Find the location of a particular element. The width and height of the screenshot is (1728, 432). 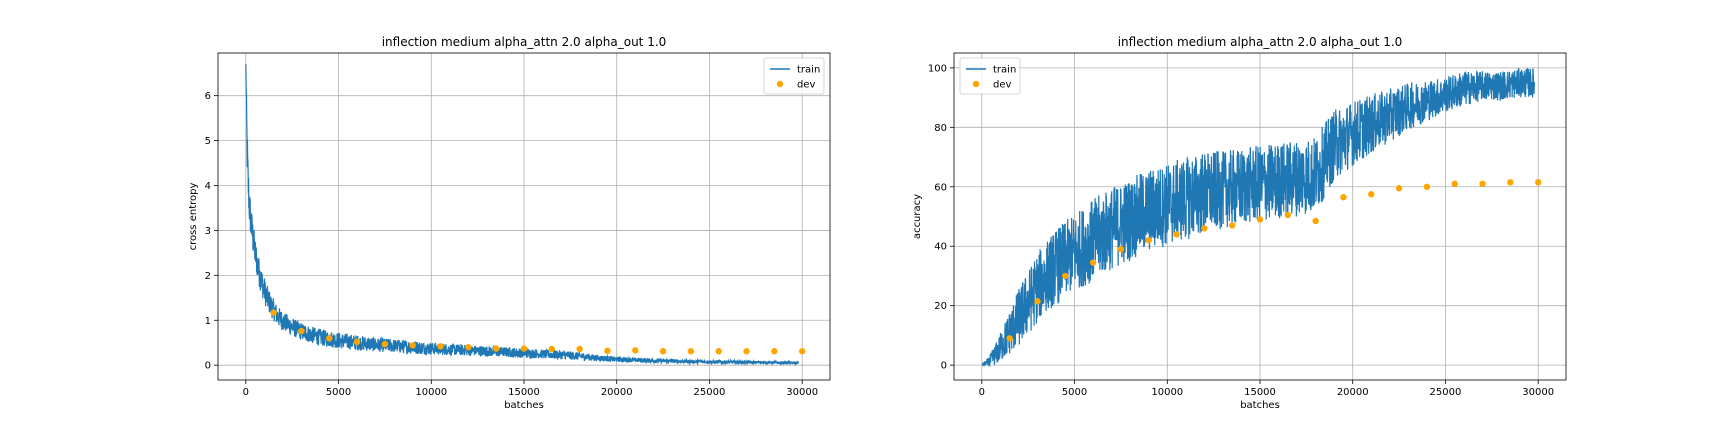

y-tick-label: 40 is located at coordinates (940, 247).